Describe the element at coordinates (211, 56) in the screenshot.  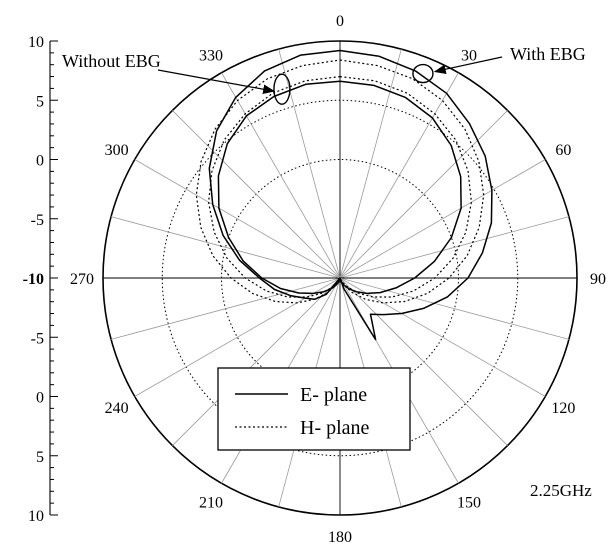
I see `angle-label-330: 330` at that location.